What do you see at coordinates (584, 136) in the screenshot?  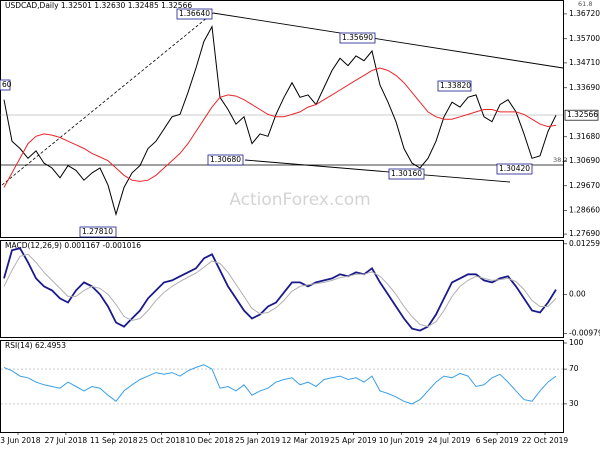 I see `y-tick-label: 1.31680` at bounding box center [584, 136].